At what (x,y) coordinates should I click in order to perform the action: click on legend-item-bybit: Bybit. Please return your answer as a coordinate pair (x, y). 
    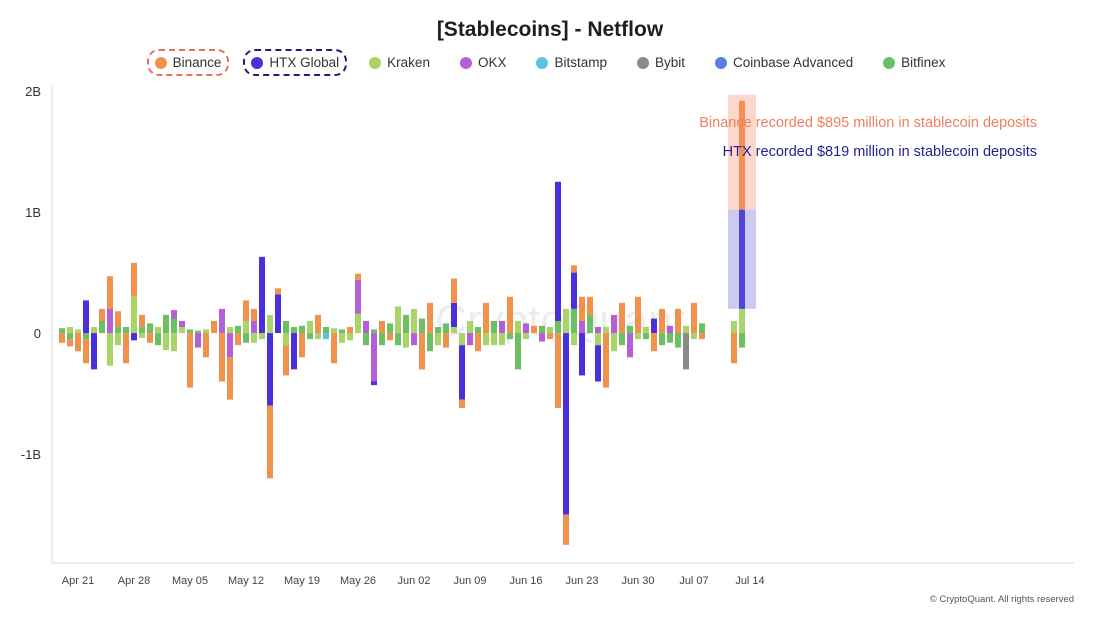
    Looking at the image, I should click on (661, 62).